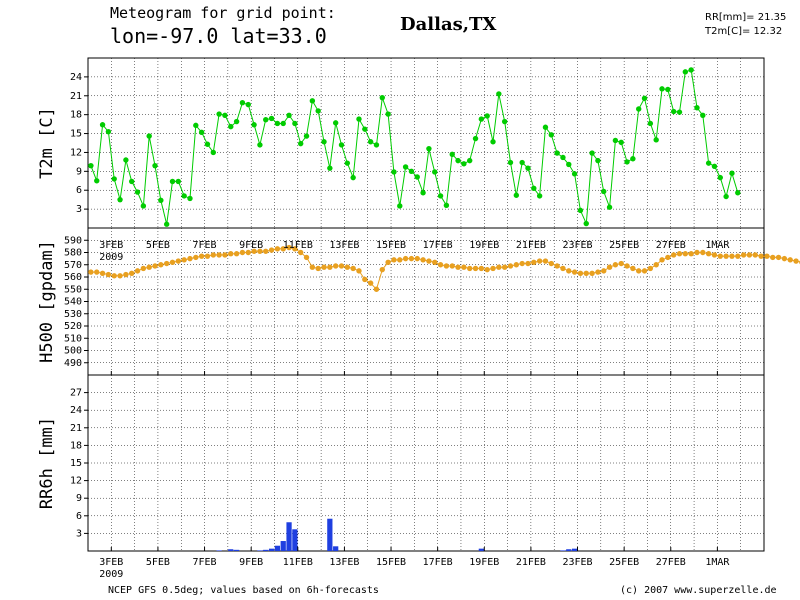 This screenshot has width=800, height=600. I want to click on y-tick-label: 490, so click(73, 363).